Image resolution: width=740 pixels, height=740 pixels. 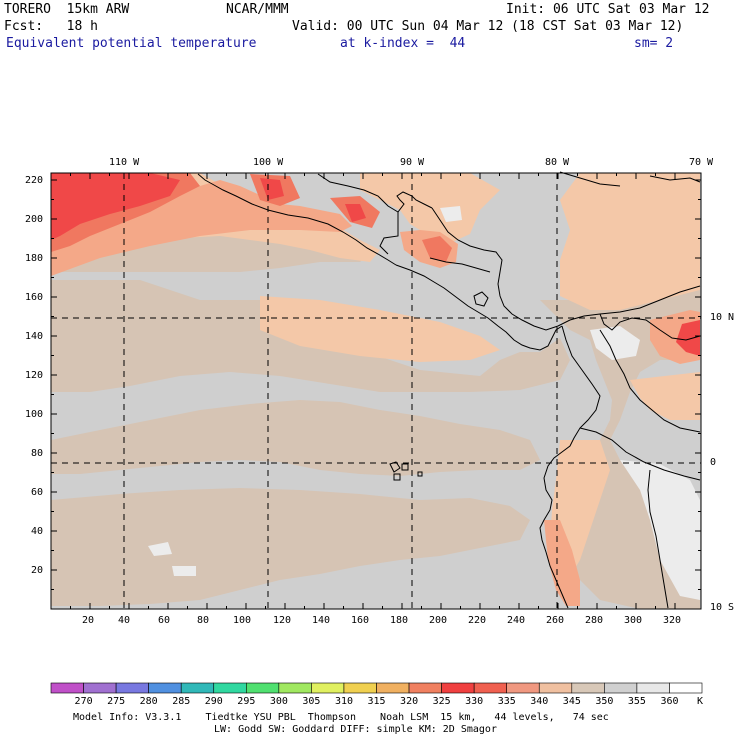 I want to click on lake-nicaragua, so click(x=481, y=299).